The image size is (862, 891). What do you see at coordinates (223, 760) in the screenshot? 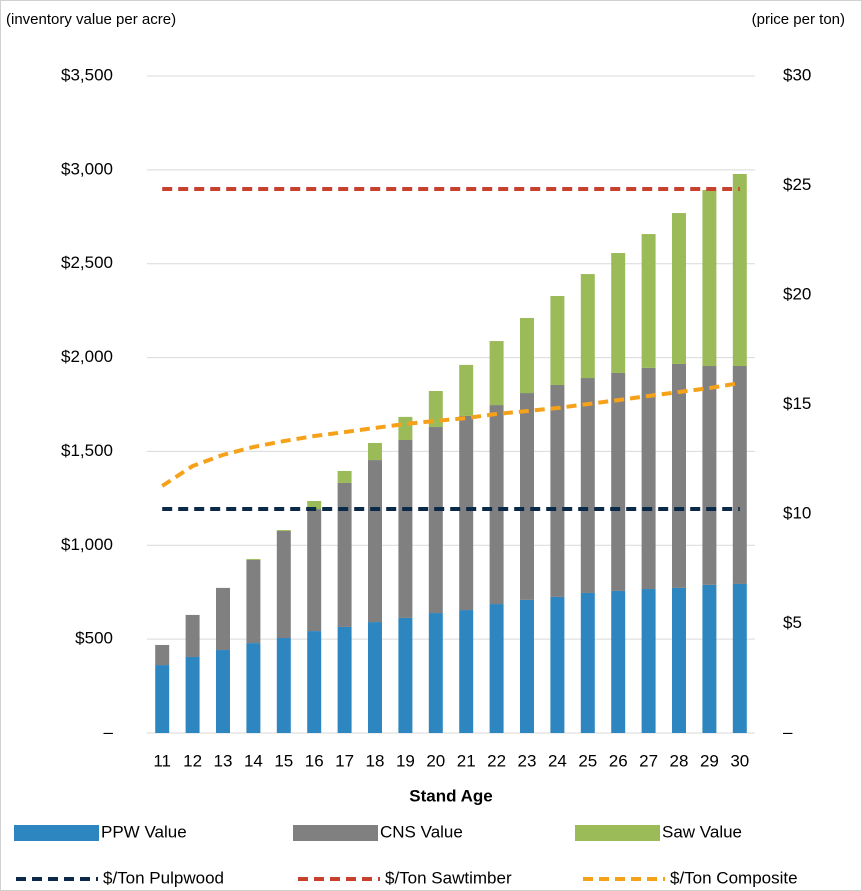
I see `x-tick-label: 13` at bounding box center [223, 760].